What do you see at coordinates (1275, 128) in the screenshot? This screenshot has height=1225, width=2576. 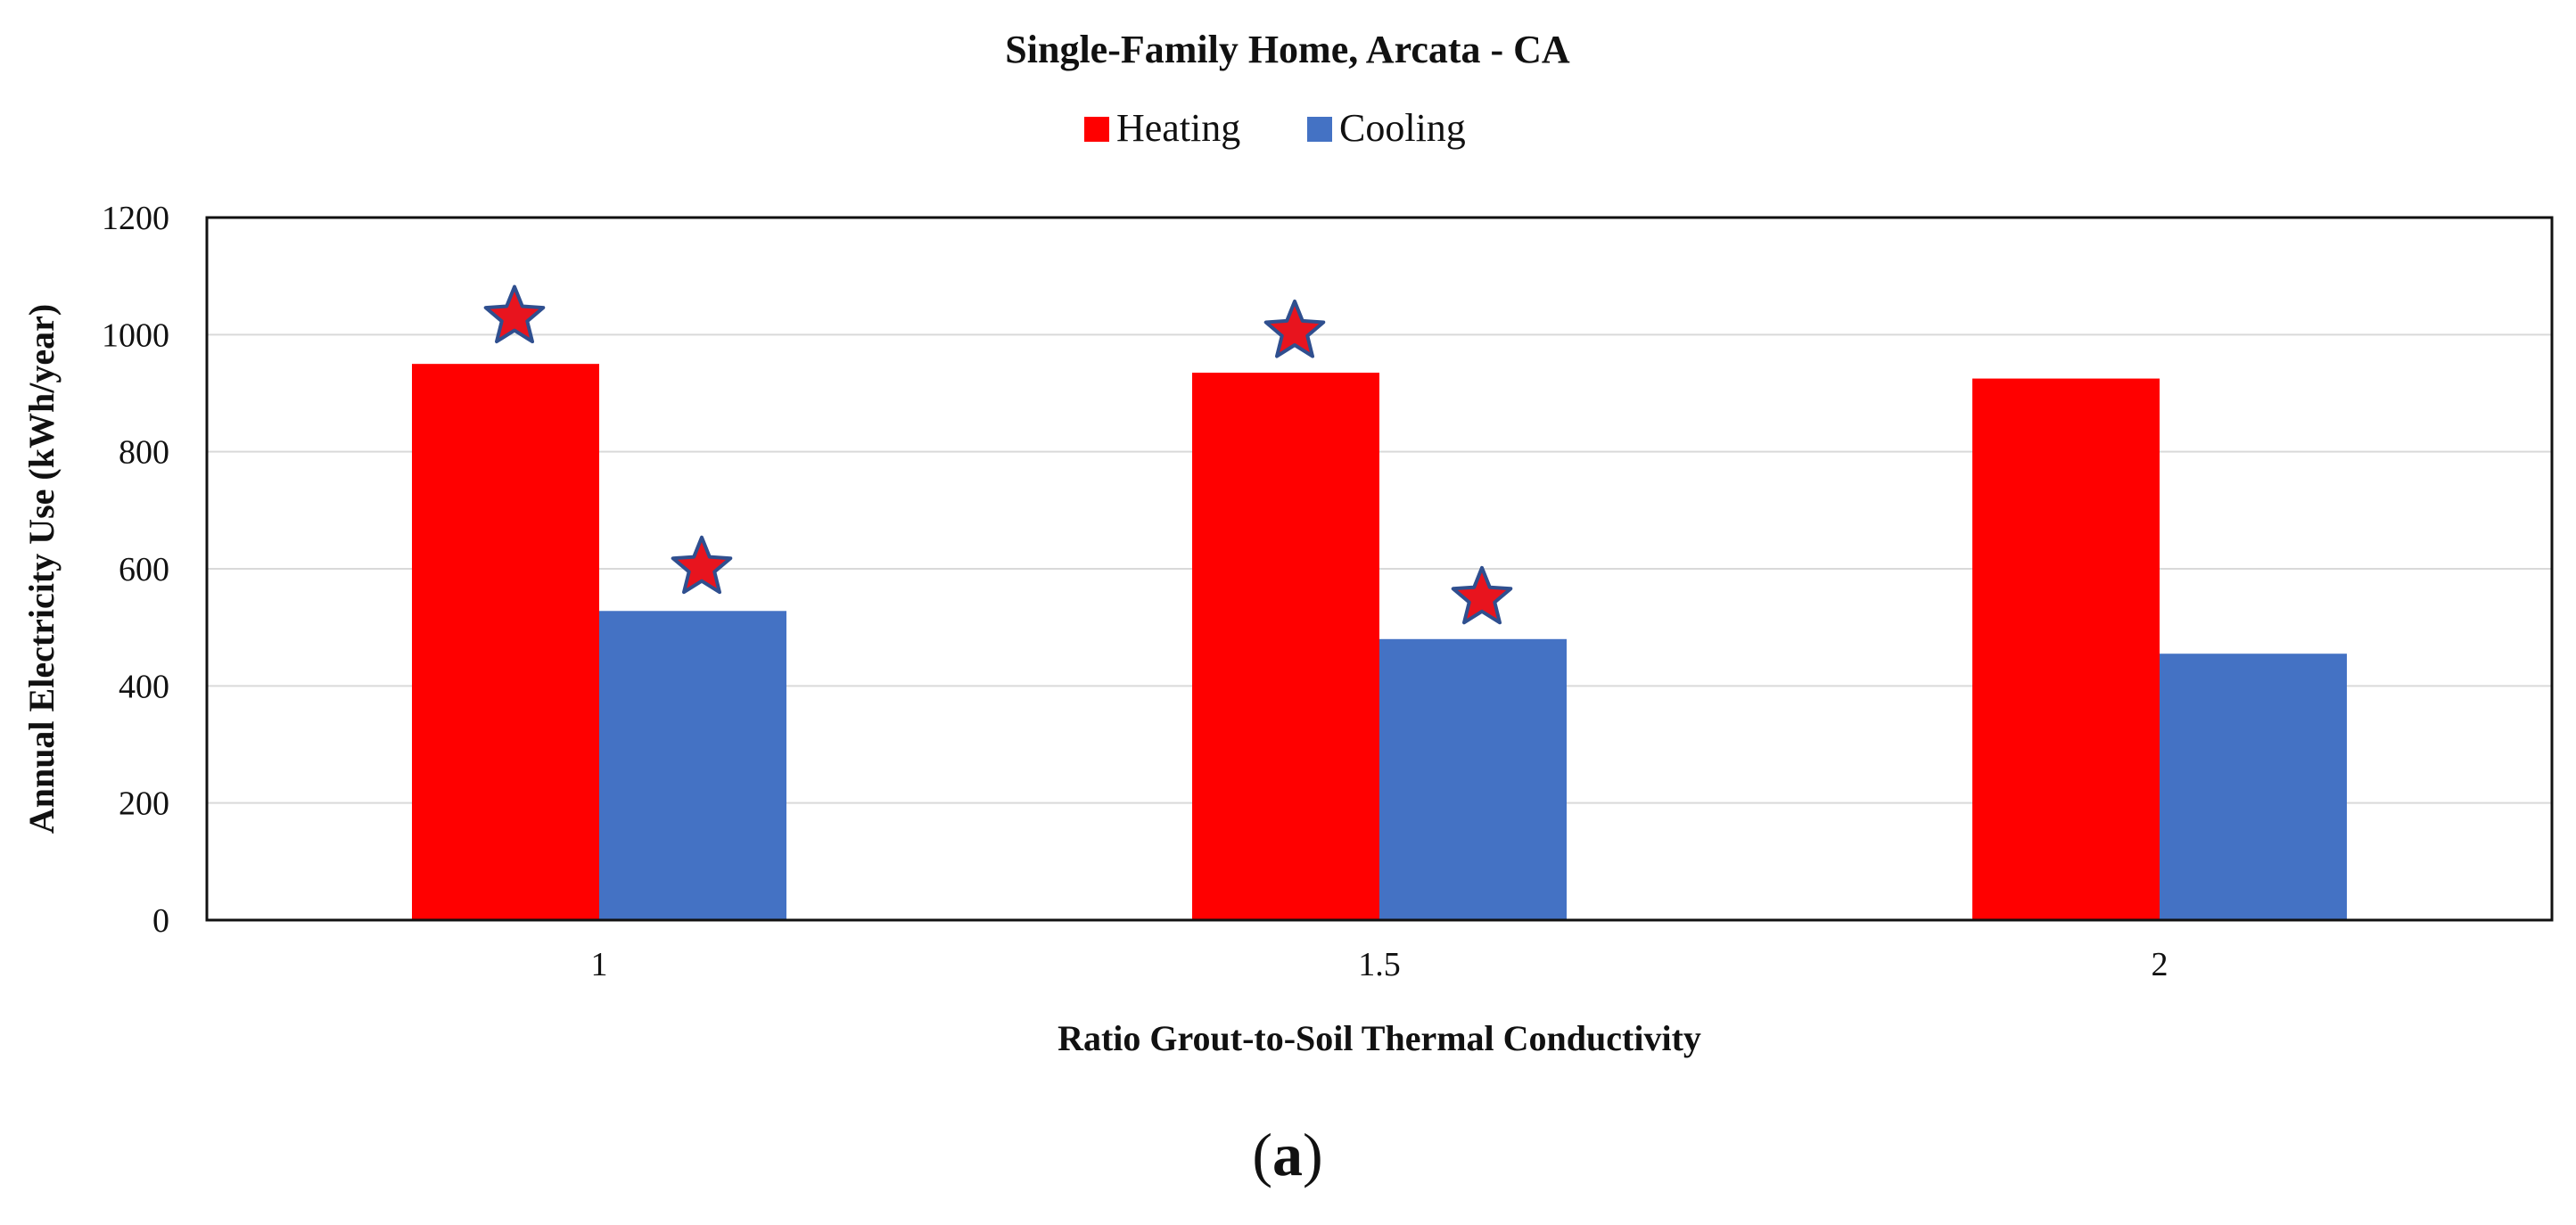 I see `legend: Heating Cooling` at bounding box center [1275, 128].